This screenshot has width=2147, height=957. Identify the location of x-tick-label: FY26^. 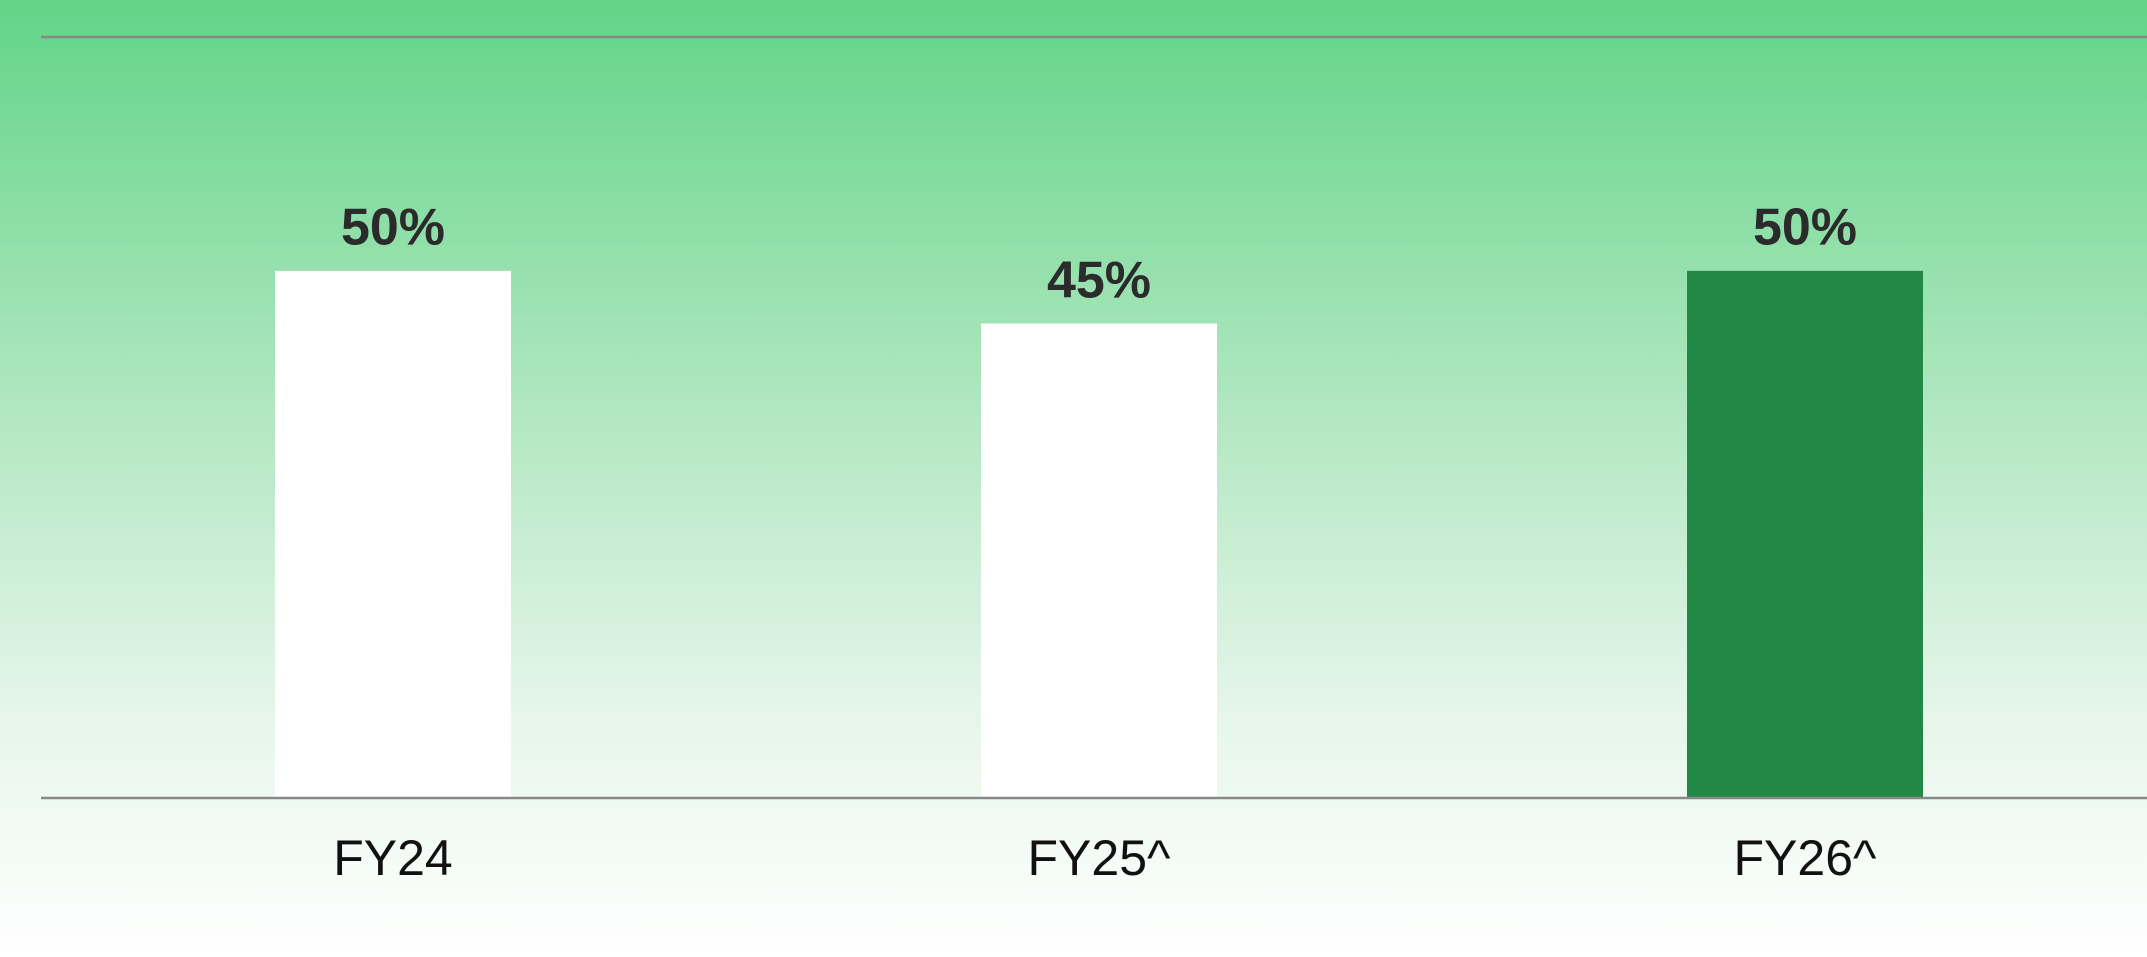
(1806, 858).